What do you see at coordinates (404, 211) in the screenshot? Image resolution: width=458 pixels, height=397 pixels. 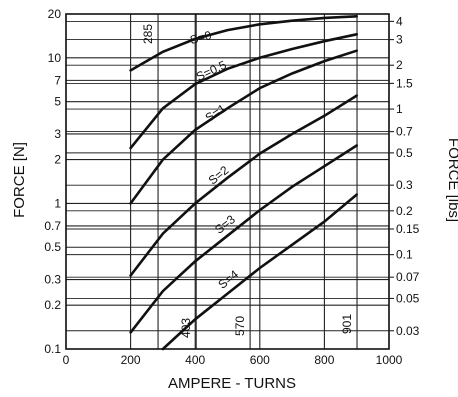 I see `y2-tick-label: 0.2` at bounding box center [404, 211].